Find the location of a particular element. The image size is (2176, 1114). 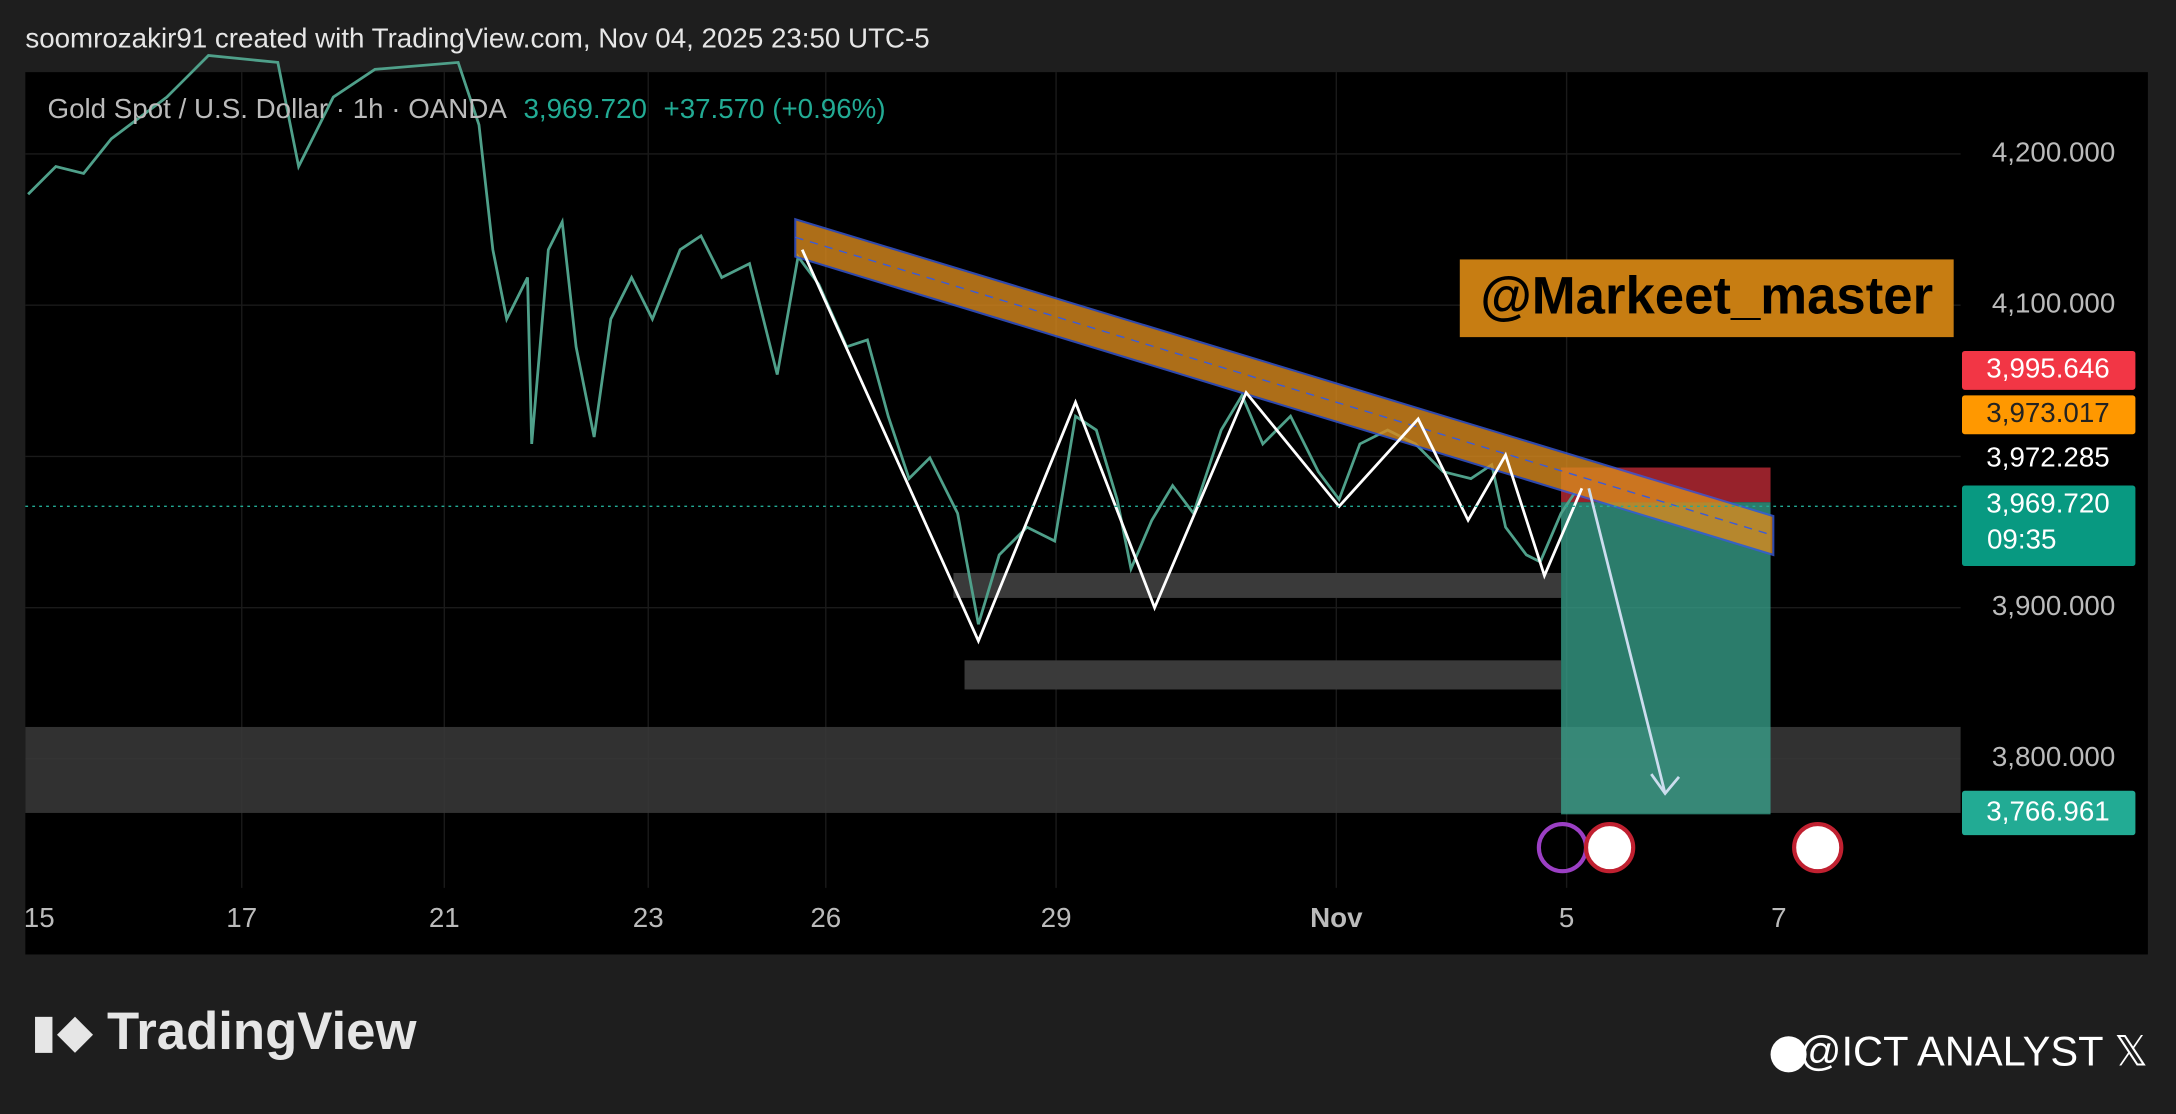

pattern is located at coordinates (1192, 447).